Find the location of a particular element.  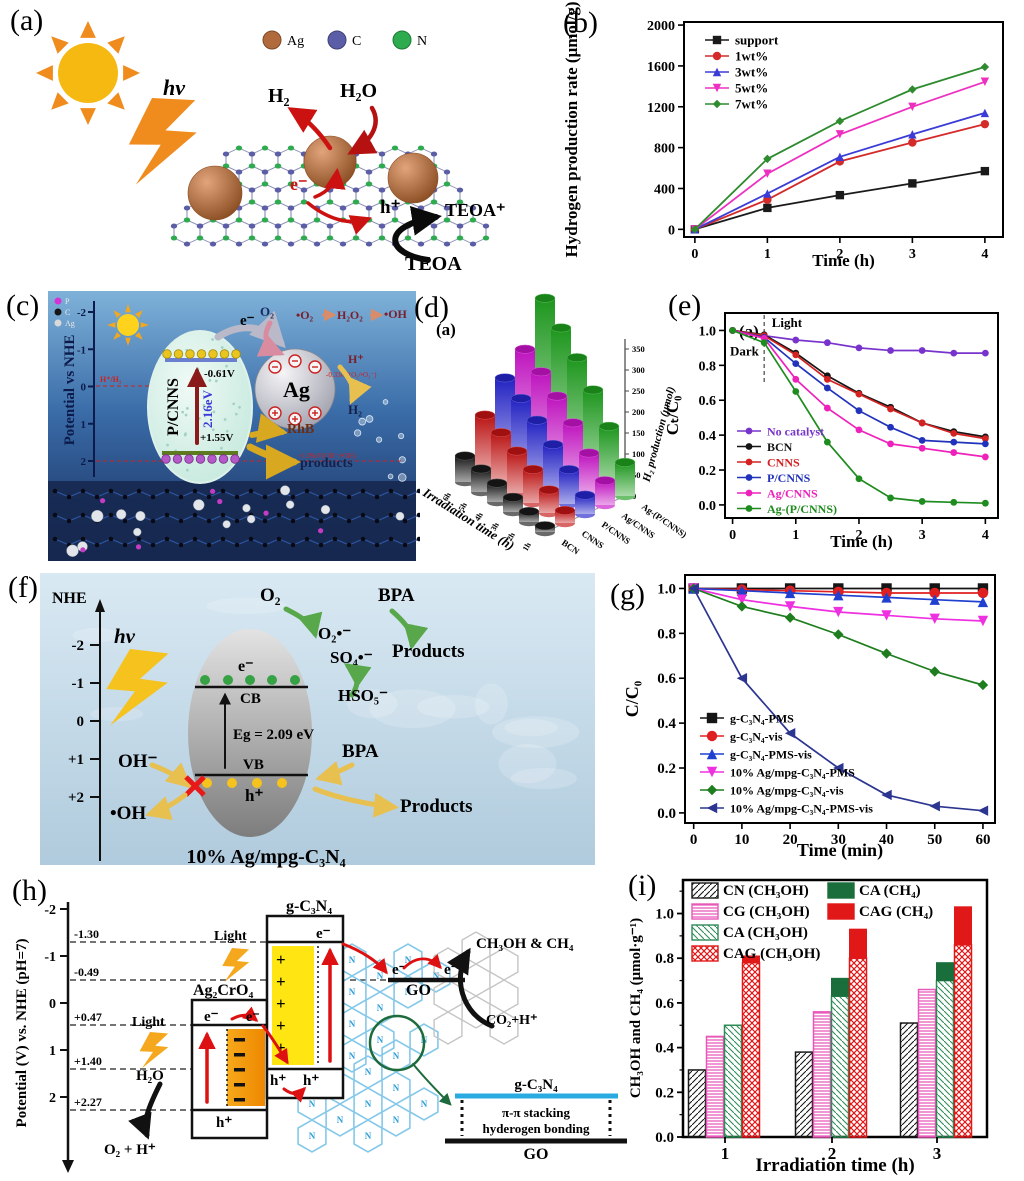

plus-charge: + is located at coordinates (281, 981).